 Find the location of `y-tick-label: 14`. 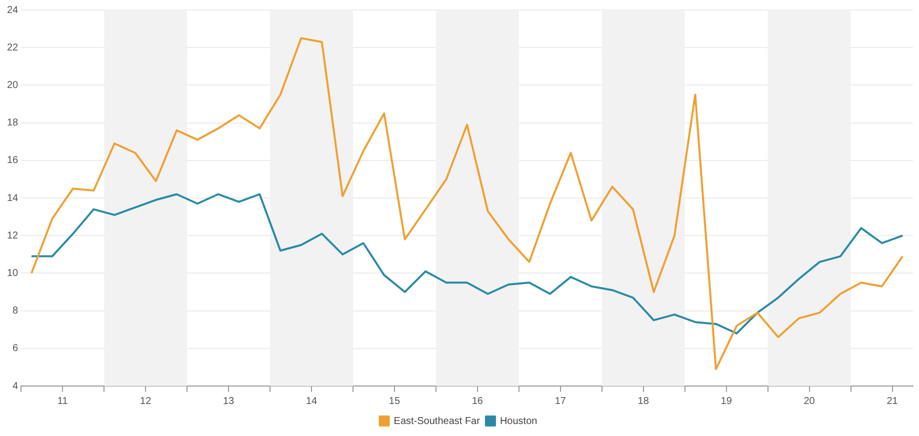

y-tick-label: 14 is located at coordinates (13, 198).